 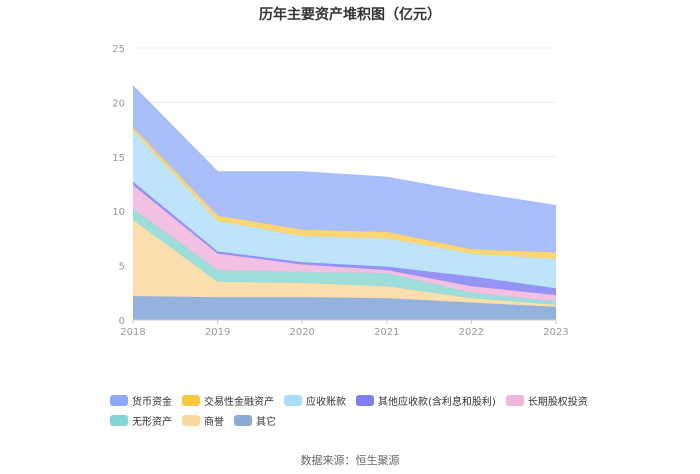 What do you see at coordinates (557, 402) in the screenshot?
I see `legend-label: 长期股权投资` at bounding box center [557, 402].